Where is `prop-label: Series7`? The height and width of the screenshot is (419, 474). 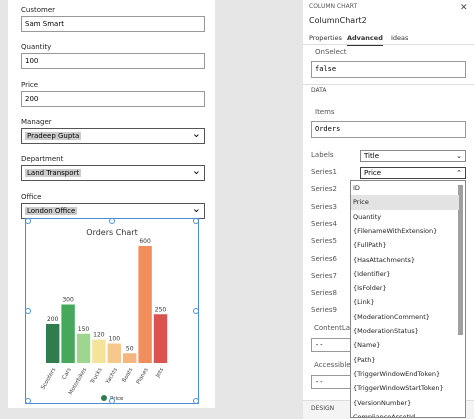 prop-label: Series7 is located at coordinates (324, 275).